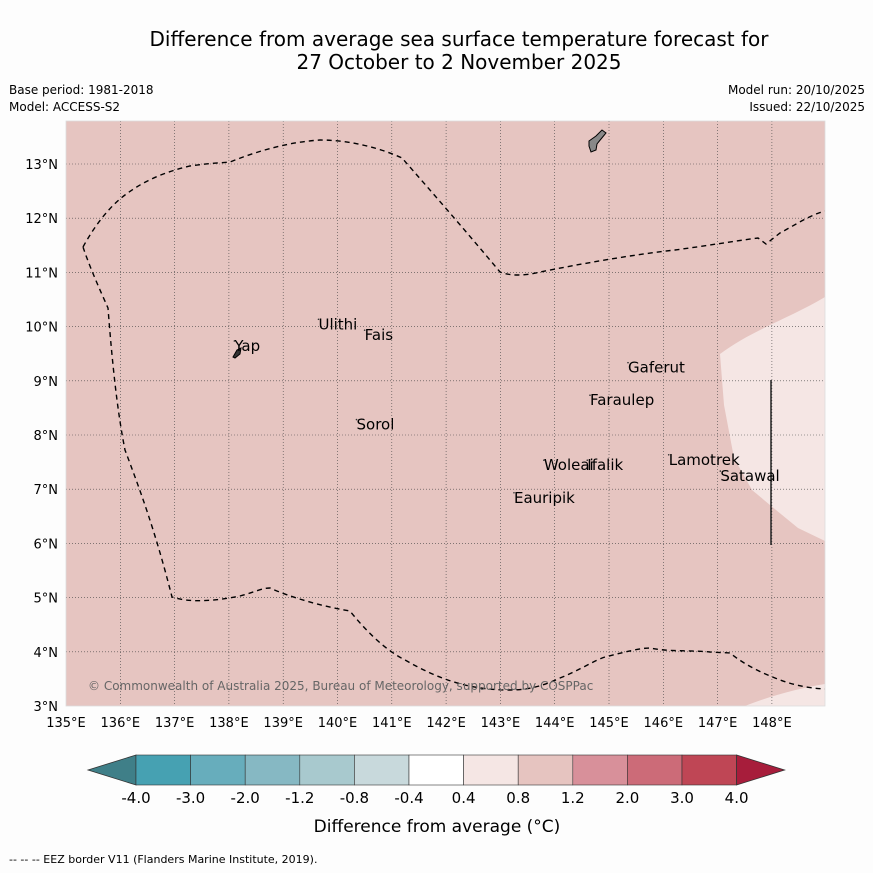 The width and height of the screenshot is (873, 873). What do you see at coordinates (41, 165) in the screenshot?
I see `lat-tick-label: 13°N` at bounding box center [41, 165].